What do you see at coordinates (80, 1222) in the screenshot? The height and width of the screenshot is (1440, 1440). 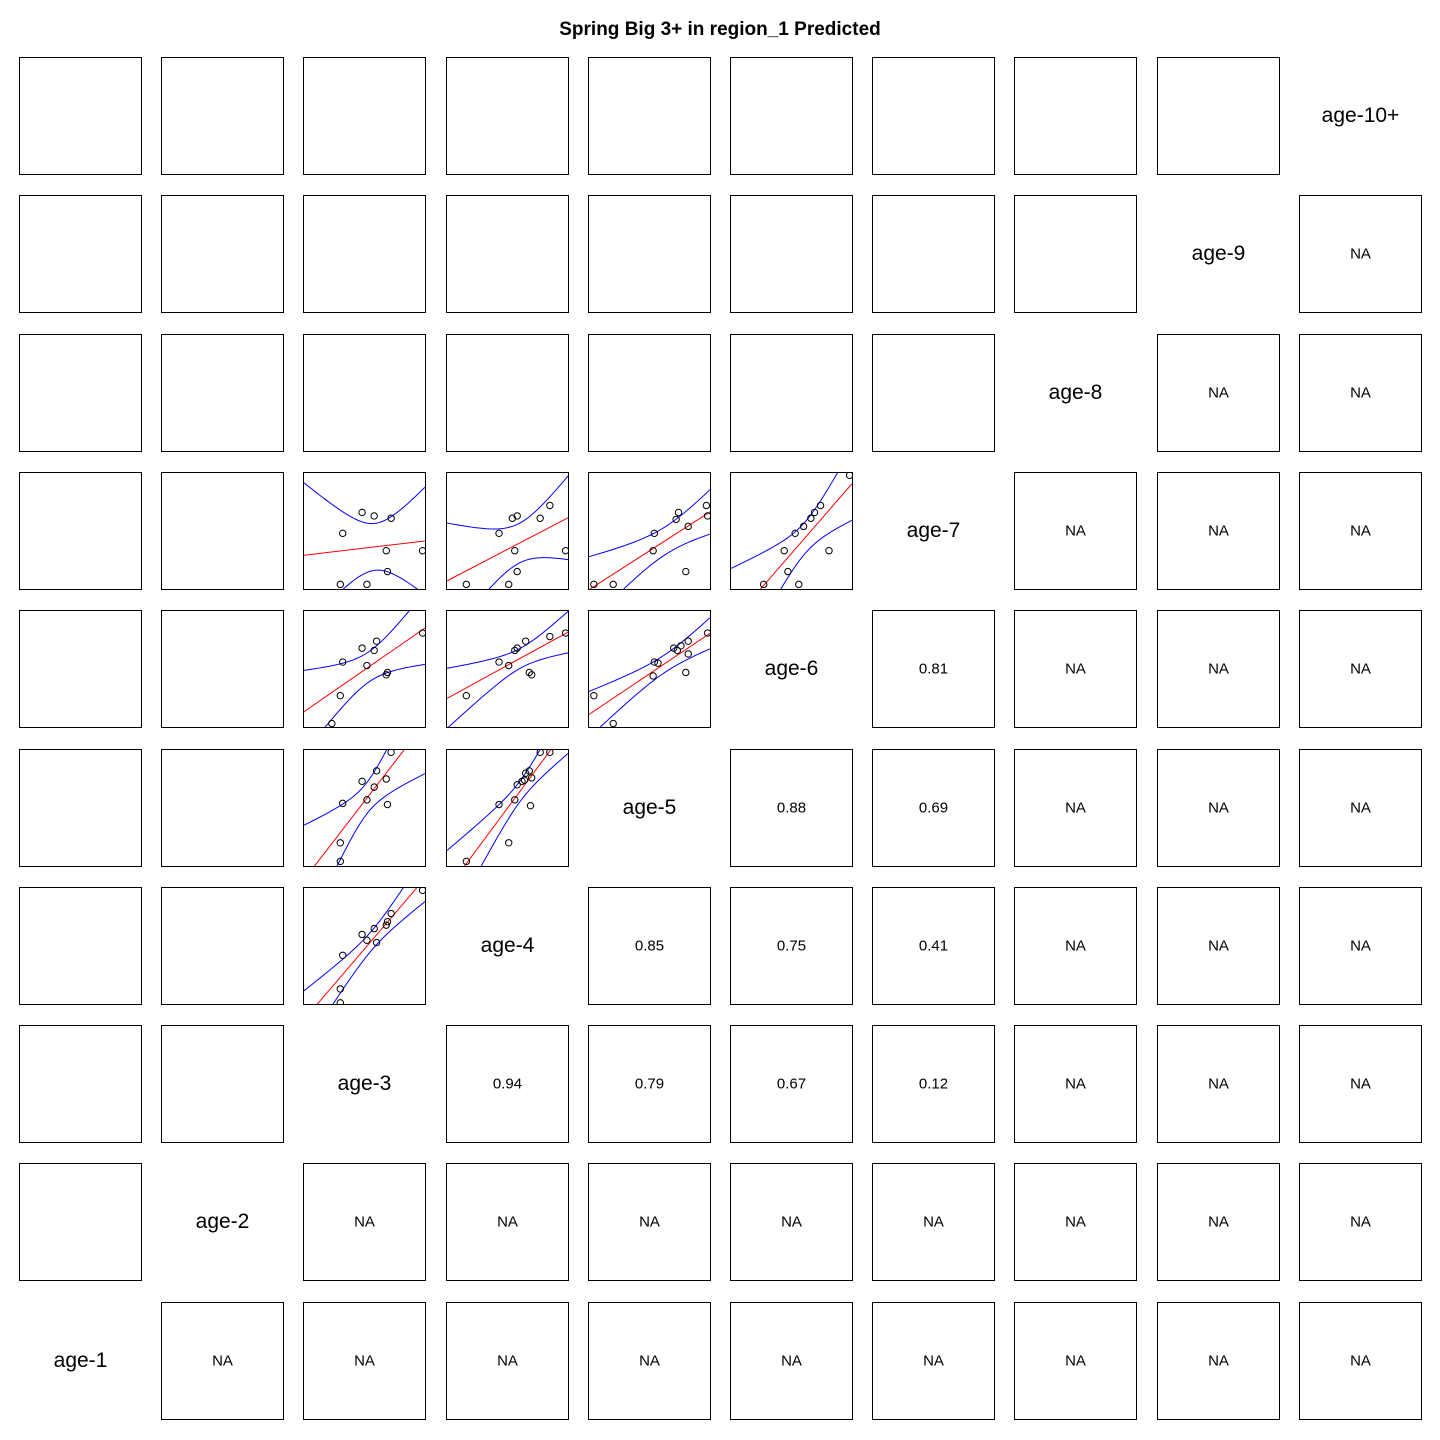 I see `scatter-panel-age1-age2` at bounding box center [80, 1222].